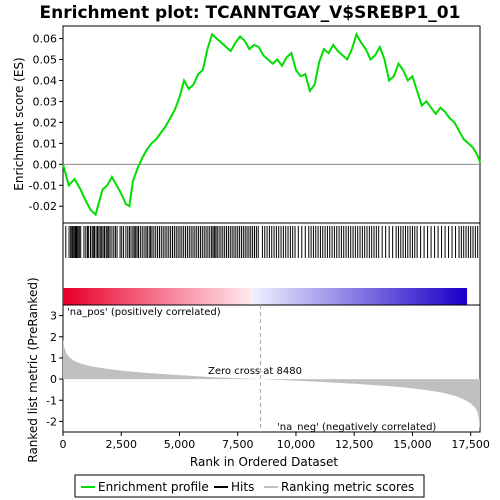 This screenshot has height=500, width=500. What do you see at coordinates (53, 316) in the screenshot?
I see `metric-y-tick-label: 3` at bounding box center [53, 316].